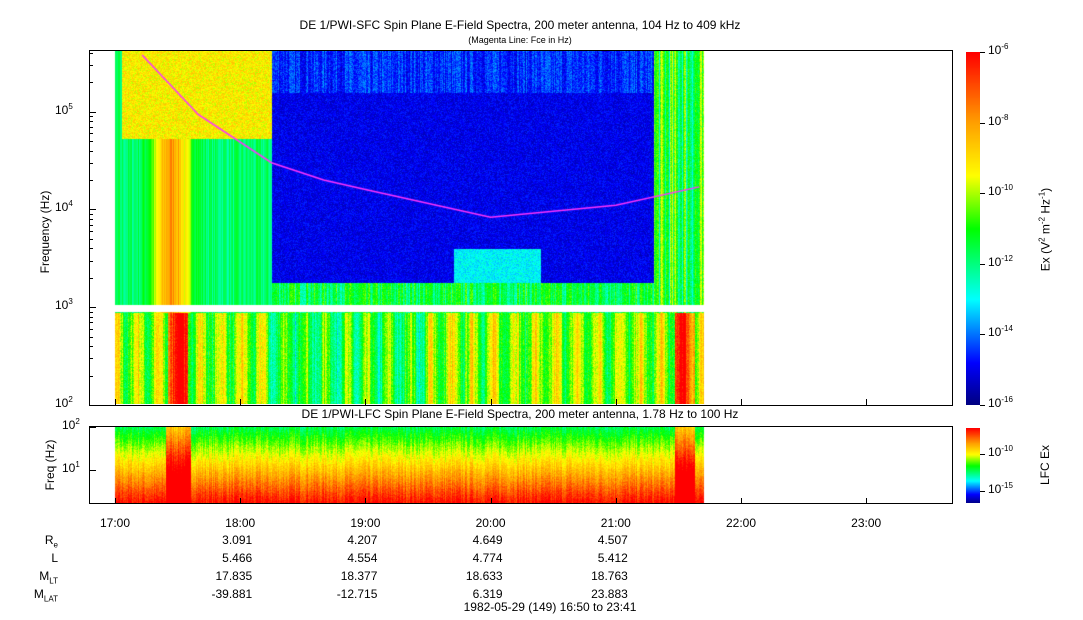  I want to click on ephemeris-value: 5.466, so click(237, 558).